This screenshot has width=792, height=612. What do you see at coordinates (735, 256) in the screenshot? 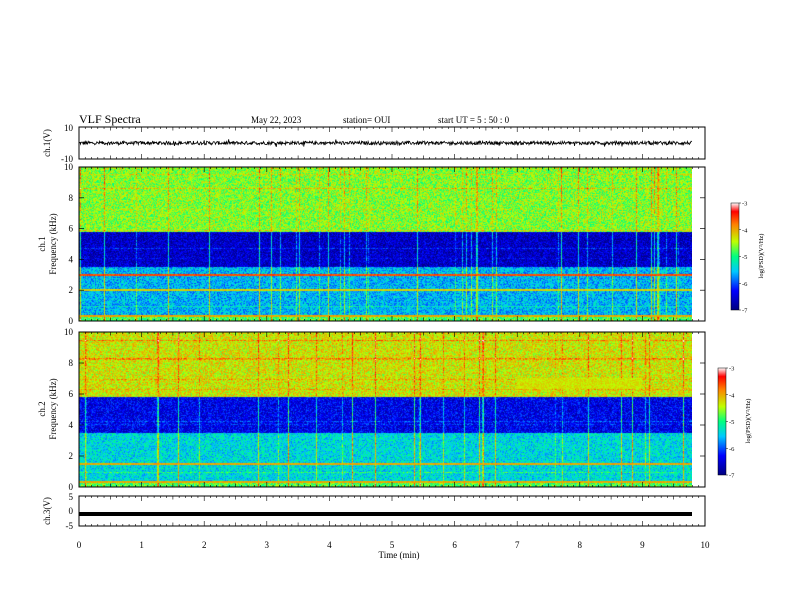
I see `ch1-colorbar` at bounding box center [735, 256].